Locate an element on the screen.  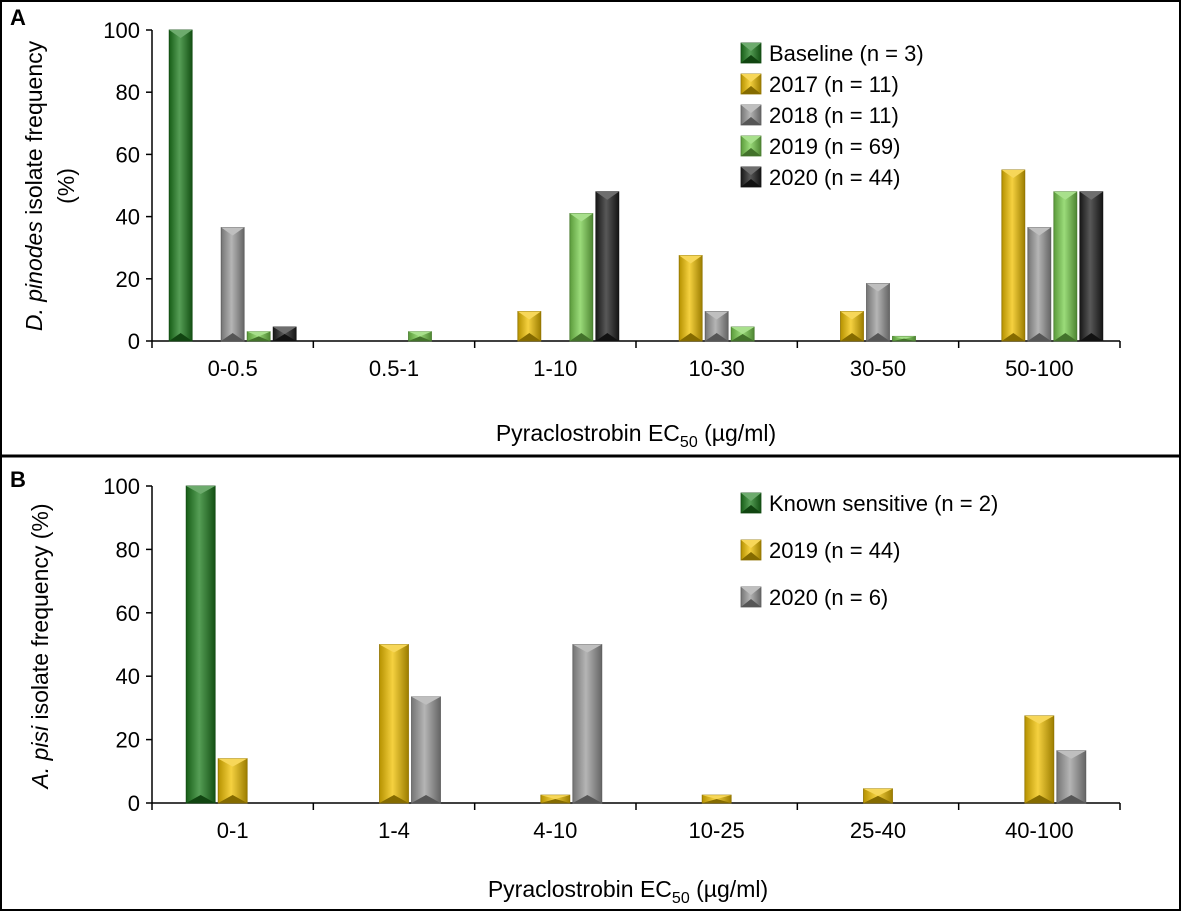
panel-b-y-axis-title: A. pisi isolate frequency (%) is located at coordinates (40, 646).